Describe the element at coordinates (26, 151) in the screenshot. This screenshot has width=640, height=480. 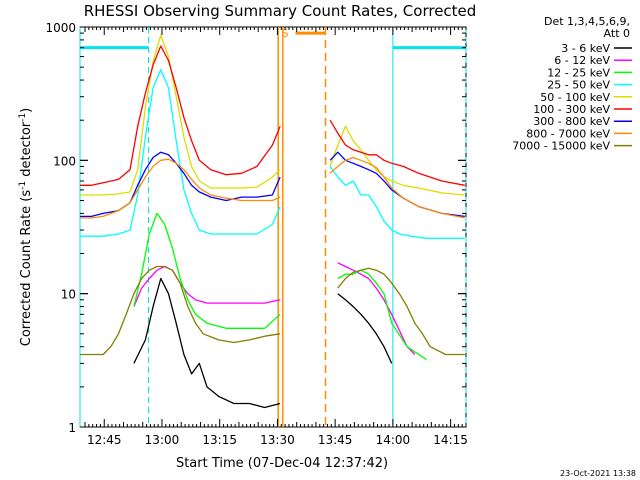
I see `y-axis-label-part-2: detector` at that location.